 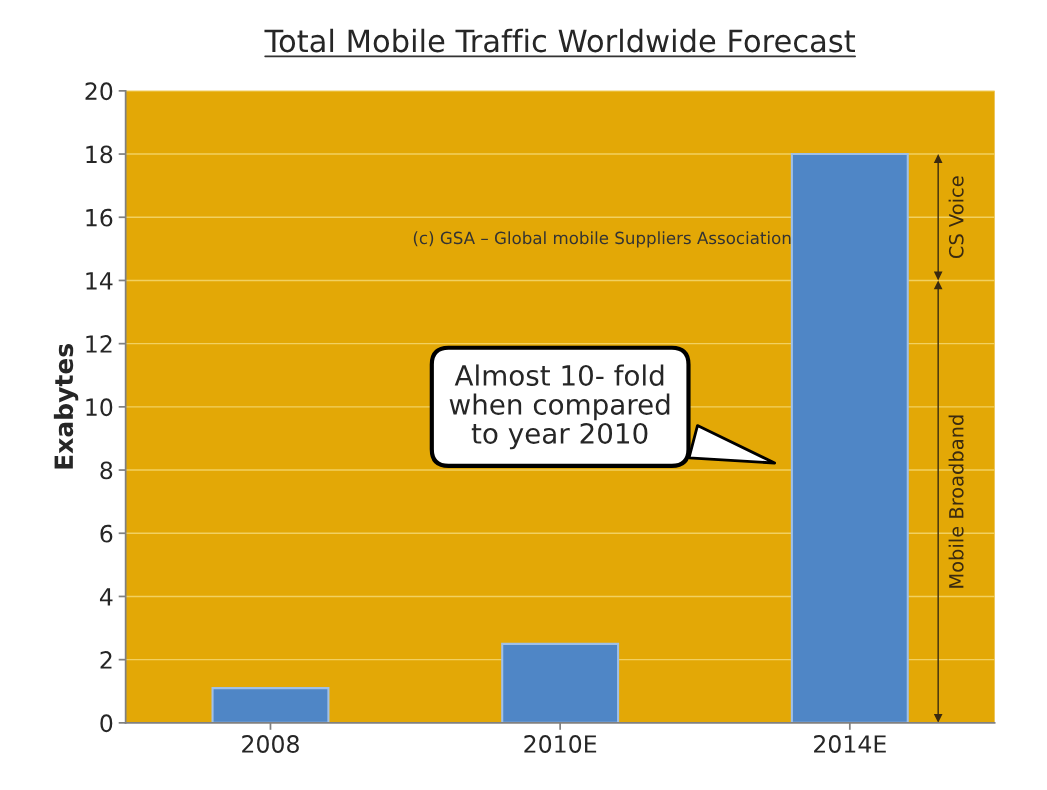 What do you see at coordinates (99, 281) in the screenshot?
I see `y-tick-label: 14` at bounding box center [99, 281].